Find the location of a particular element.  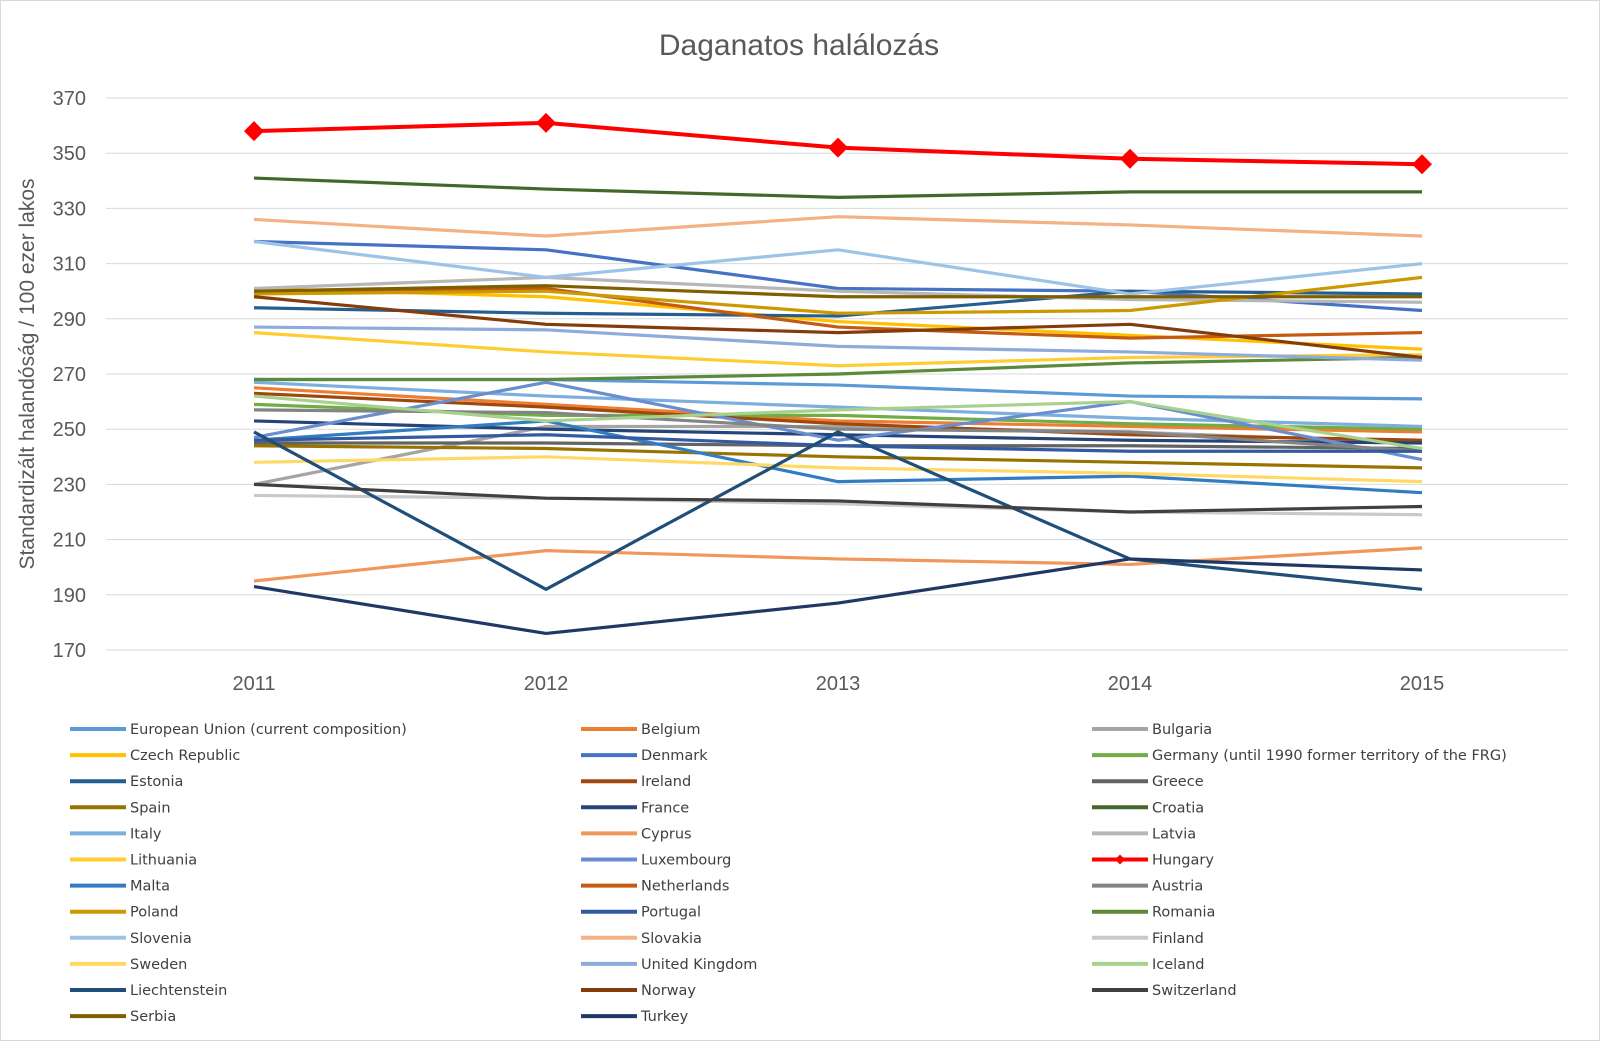

legend-label: Portugal is located at coordinates (671, 913).